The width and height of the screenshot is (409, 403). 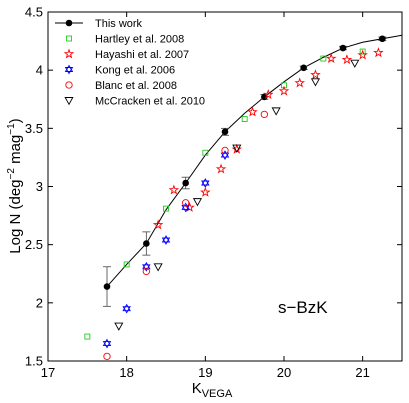 What do you see at coordinates (136, 86) in the screenshot?
I see `legend-entry-label: Blanc et al. 2008` at bounding box center [136, 86].